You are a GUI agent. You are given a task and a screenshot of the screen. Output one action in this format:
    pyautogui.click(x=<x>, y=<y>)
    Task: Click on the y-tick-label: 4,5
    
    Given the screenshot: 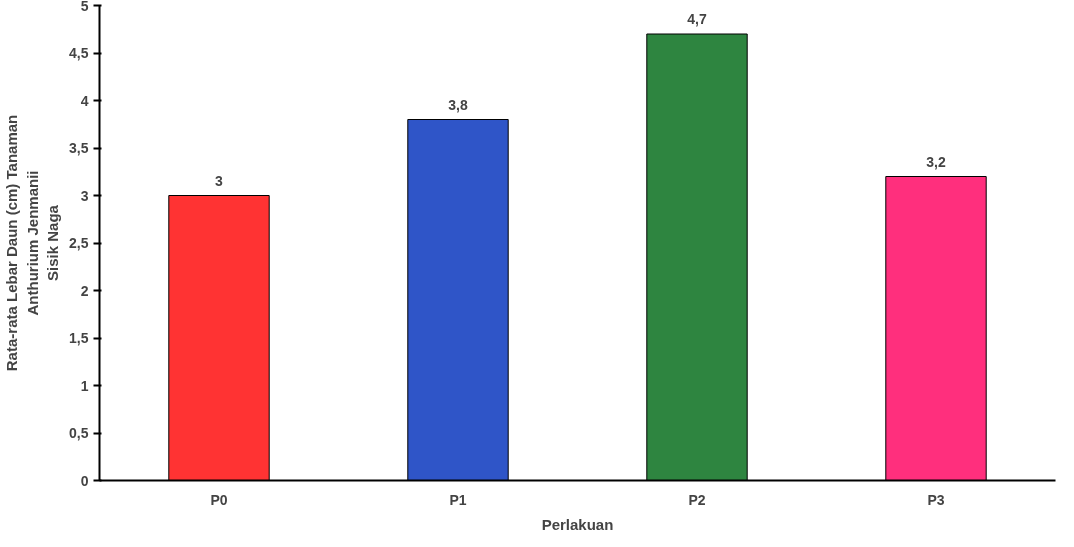 What is the action you would take?
    pyautogui.click(x=79, y=53)
    